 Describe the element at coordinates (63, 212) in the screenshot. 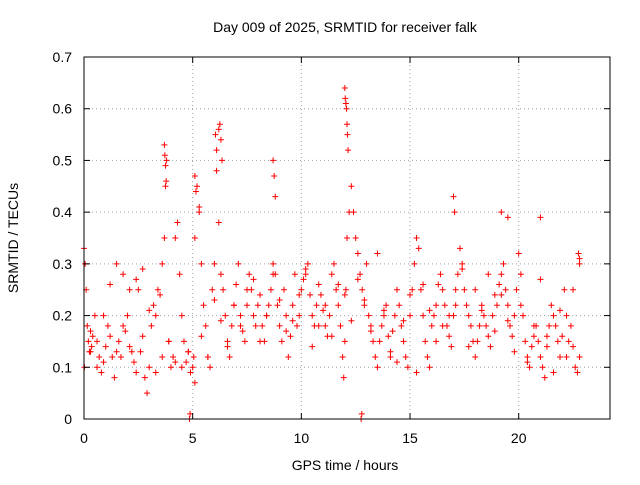

I see `y-tick-label: 0.4` at that location.